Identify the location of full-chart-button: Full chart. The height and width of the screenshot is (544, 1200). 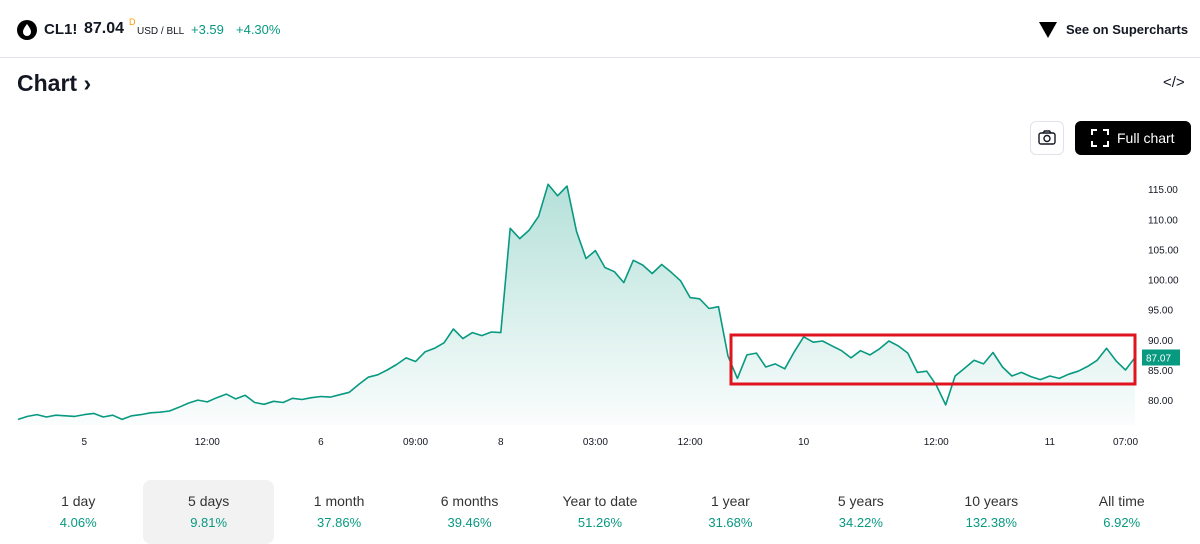
(1133, 138).